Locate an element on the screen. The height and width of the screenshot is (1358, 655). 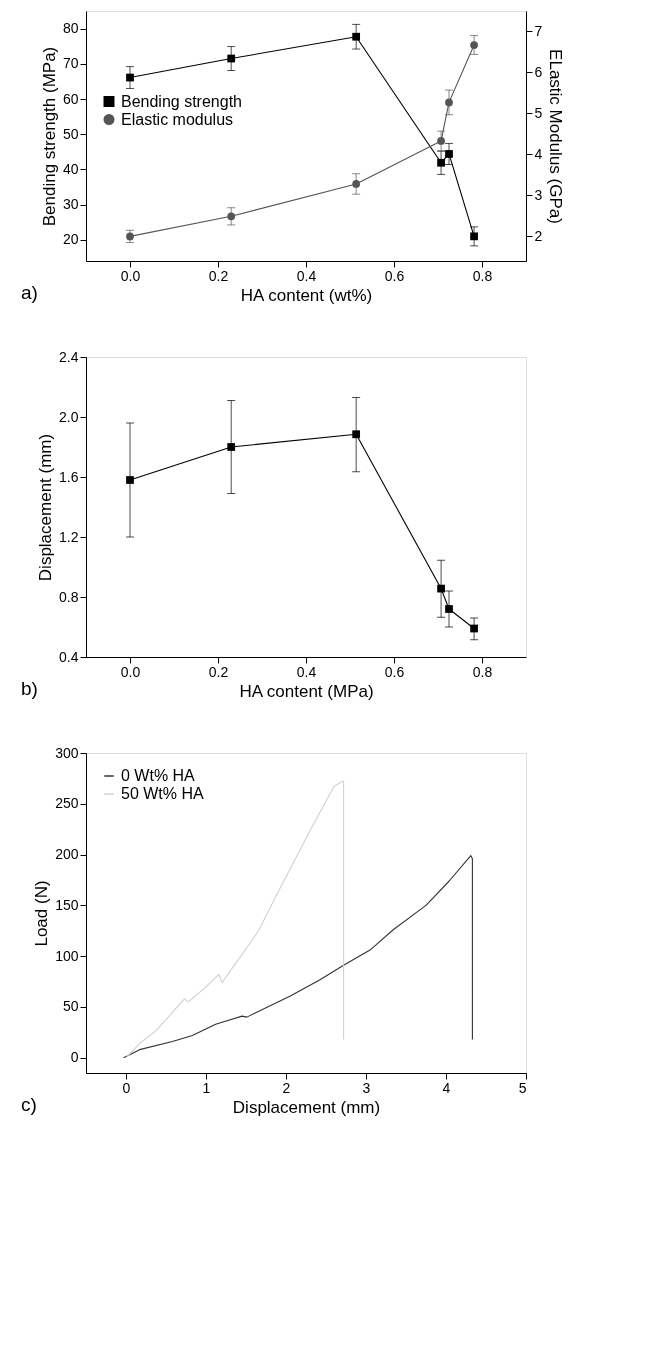
y-tick-label: 30 is located at coordinates (70, 204).